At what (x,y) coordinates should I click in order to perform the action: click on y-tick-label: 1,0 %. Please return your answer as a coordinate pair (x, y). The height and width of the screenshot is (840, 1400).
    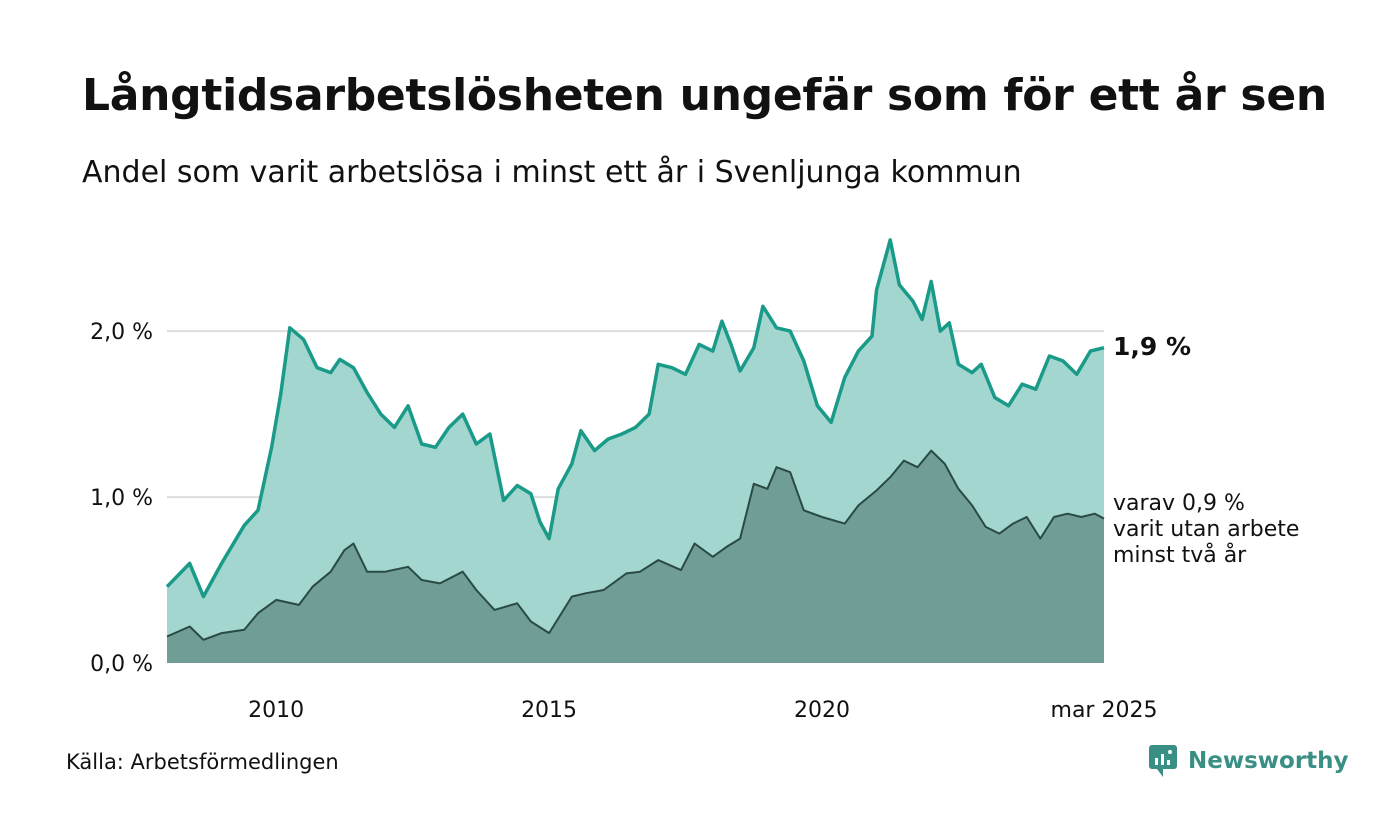
    Looking at the image, I should click on (121, 498).